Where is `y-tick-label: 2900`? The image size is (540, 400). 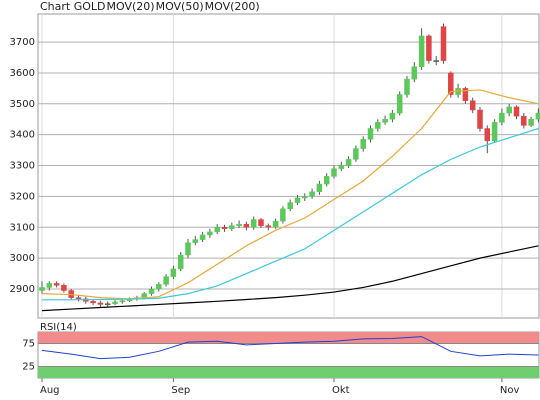
y-tick-label: 2900 is located at coordinates (22, 289).